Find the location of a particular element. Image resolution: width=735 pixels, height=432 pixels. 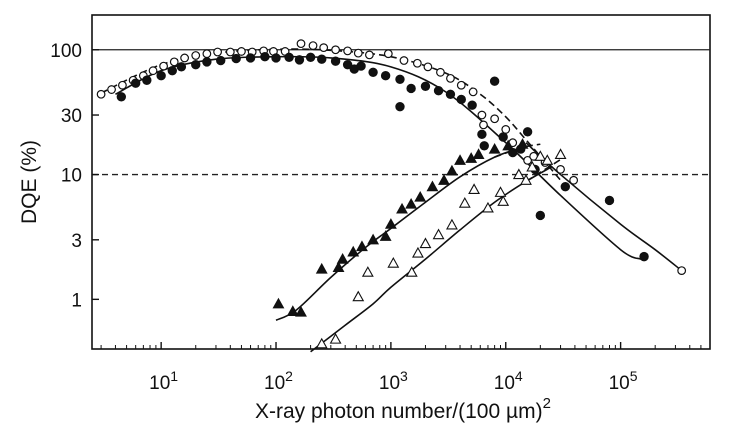

x-tick-label-1: 10¹ is located at coordinates (163, 381).